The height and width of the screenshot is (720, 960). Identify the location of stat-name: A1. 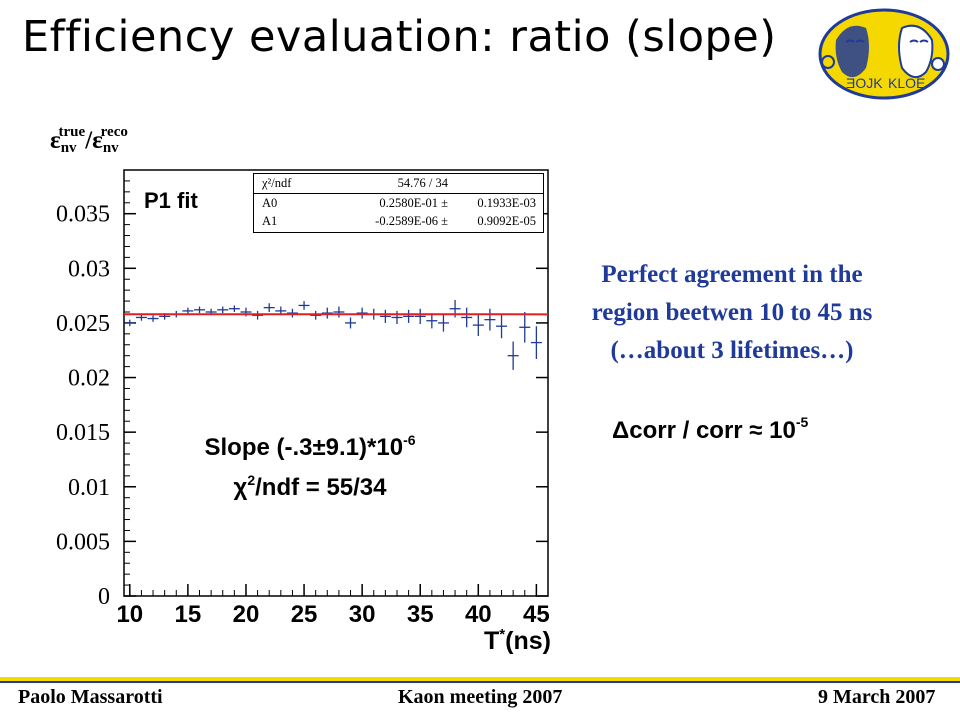
(270, 221).